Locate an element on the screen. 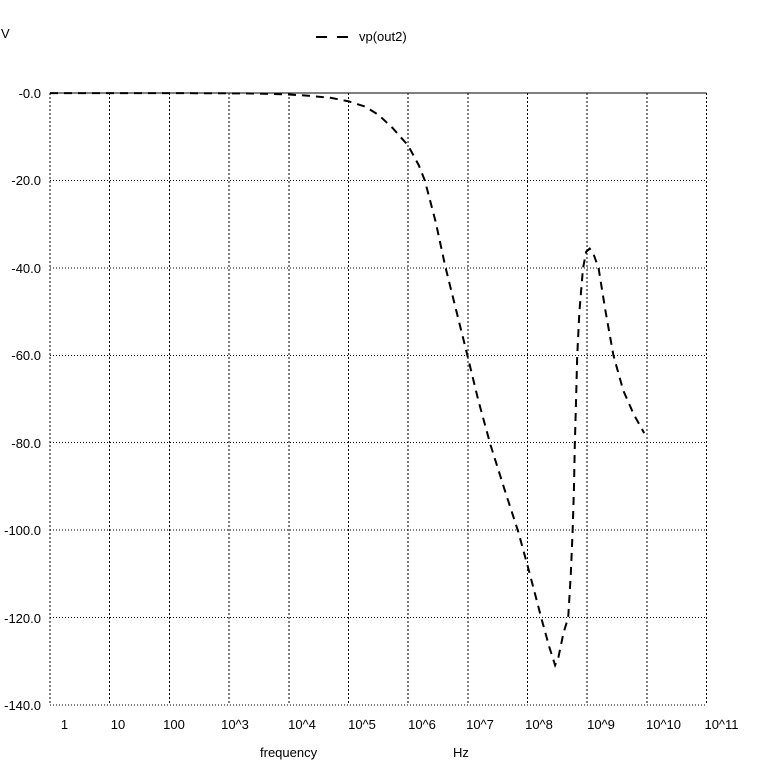 The width and height of the screenshot is (776, 776). x-tick-label: 1 is located at coordinates (64, 724).